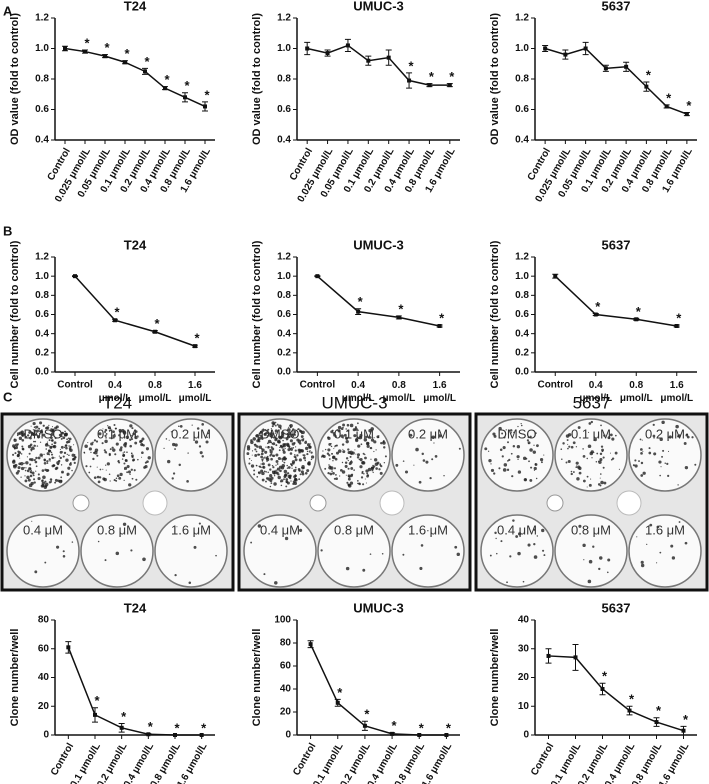 Image resolution: width=709 pixels, height=784 pixels. What do you see at coordinates (7, 230) in the screenshot?
I see `panel-letter: B` at bounding box center [7, 230].